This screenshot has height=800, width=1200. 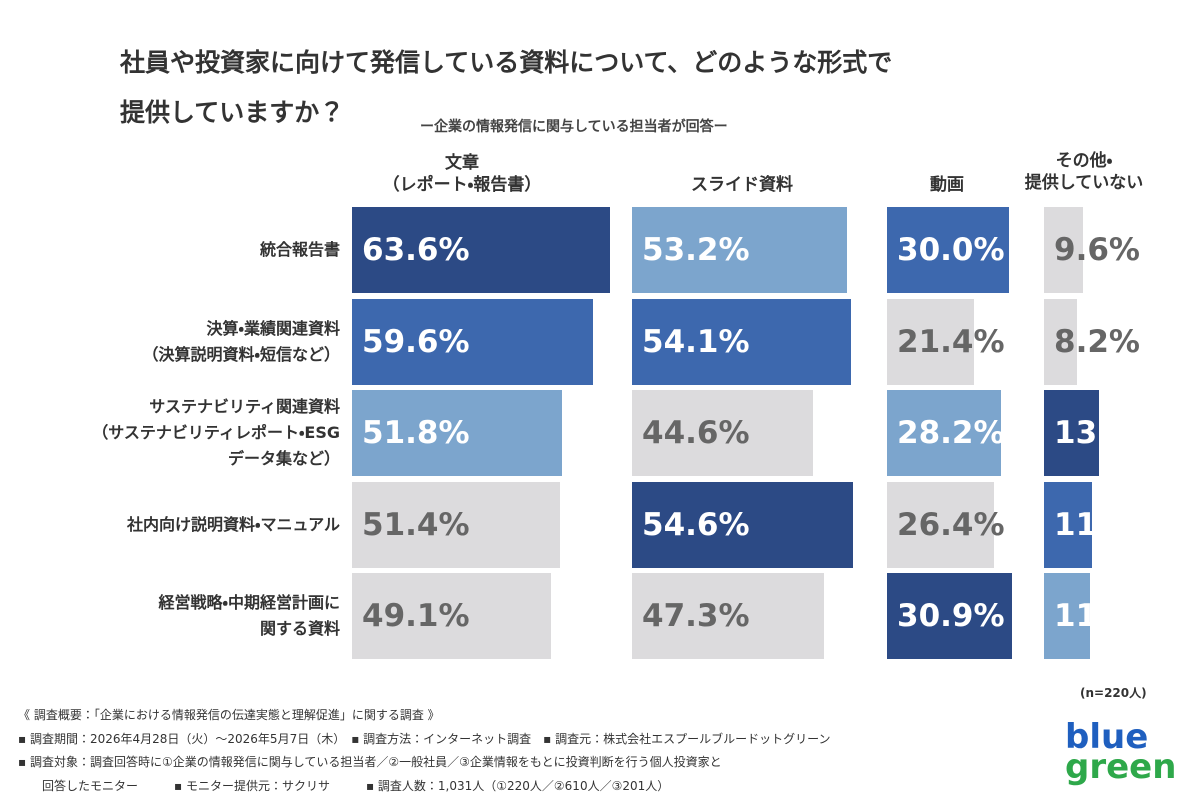 What do you see at coordinates (216, 432) in the screenshot?
I see `category-label: サステナビリティ関連資料 （サステナビリティレポート・ESG データ集など）` at bounding box center [216, 432].